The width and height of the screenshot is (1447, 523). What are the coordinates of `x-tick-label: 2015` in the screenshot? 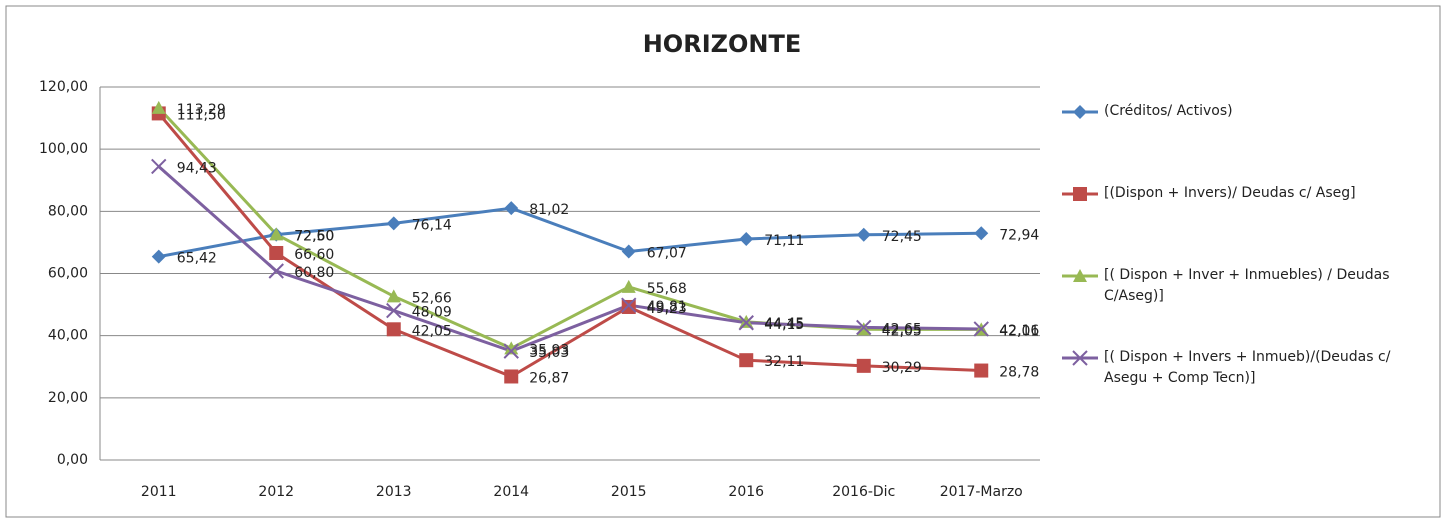 It's located at (629, 492).